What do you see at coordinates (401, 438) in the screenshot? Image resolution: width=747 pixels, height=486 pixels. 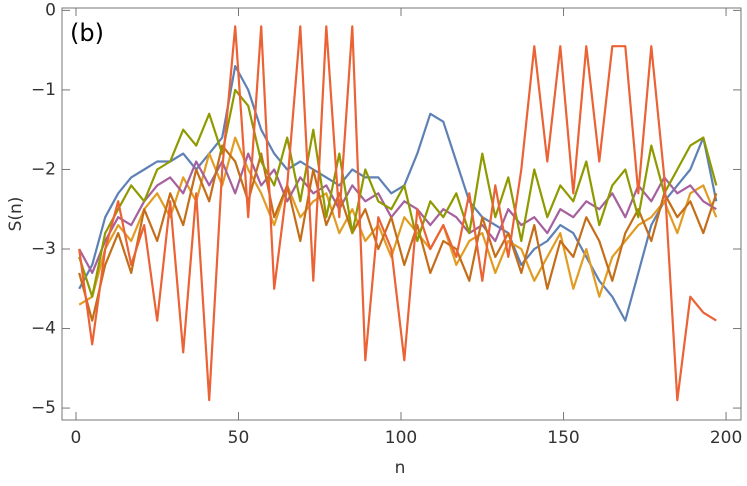 I see `x-tick-label: 100` at bounding box center [401, 438].